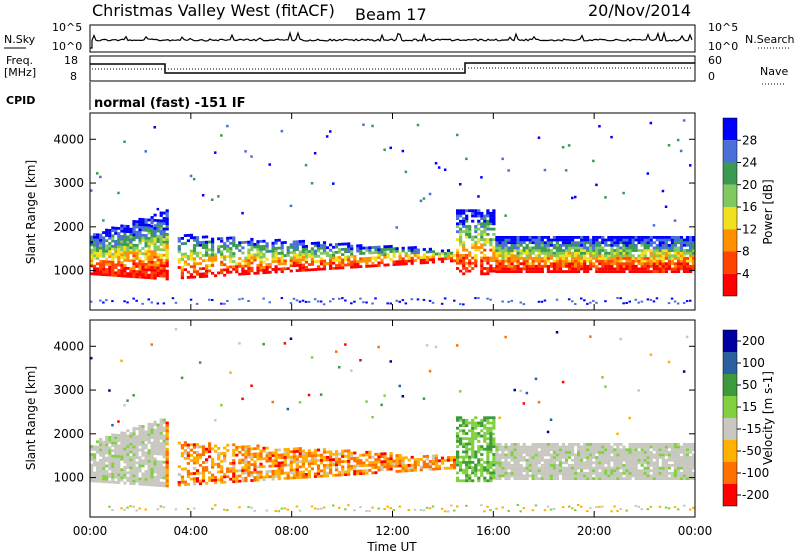 This screenshot has height=554, width=800. I want to click on freq-panel: Freq. [MHz] 18 8 60 0 Nave, so click(396, 69).